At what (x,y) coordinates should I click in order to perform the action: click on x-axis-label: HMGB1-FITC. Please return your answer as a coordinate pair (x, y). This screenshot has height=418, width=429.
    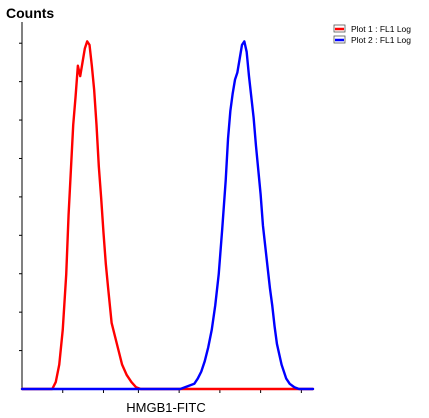
    Looking at the image, I should click on (165, 407).